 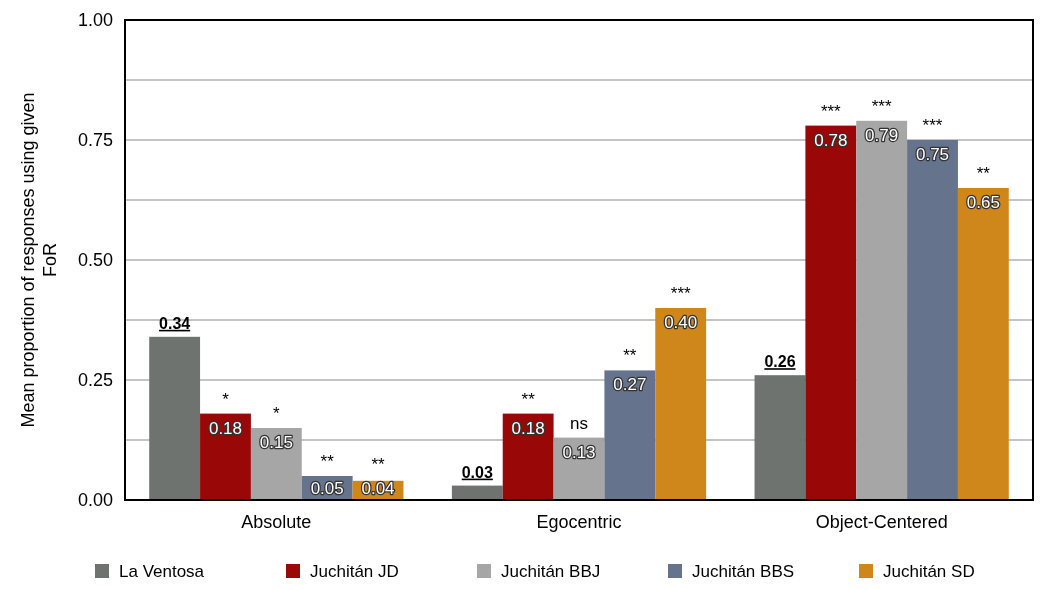 What do you see at coordinates (743, 571) in the screenshot?
I see `legend-label: Juchitán BBS` at bounding box center [743, 571].